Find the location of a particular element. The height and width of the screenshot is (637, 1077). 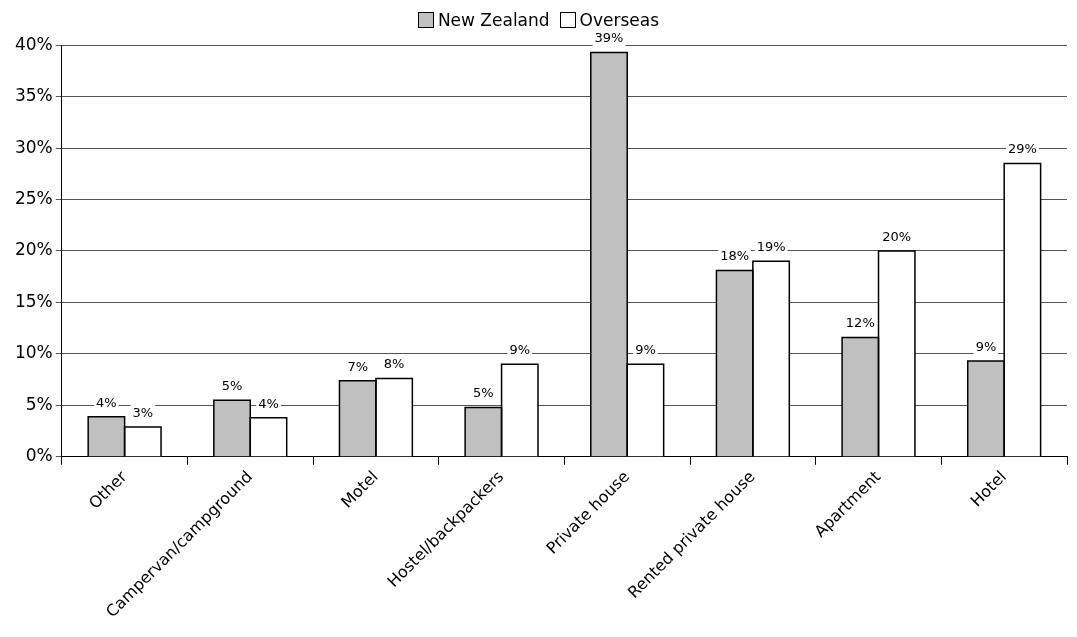

data-label: 18% is located at coordinates (735, 256).